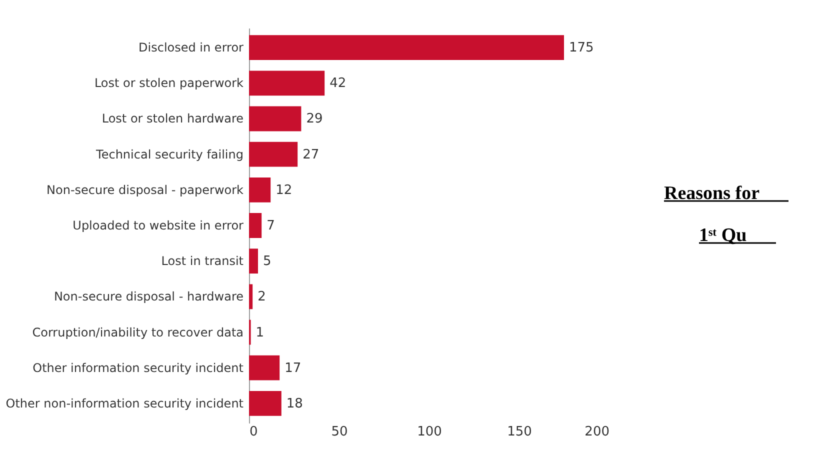 The image size is (813, 459). I want to click on y-tick-label: Technical security failing, so click(169, 154).